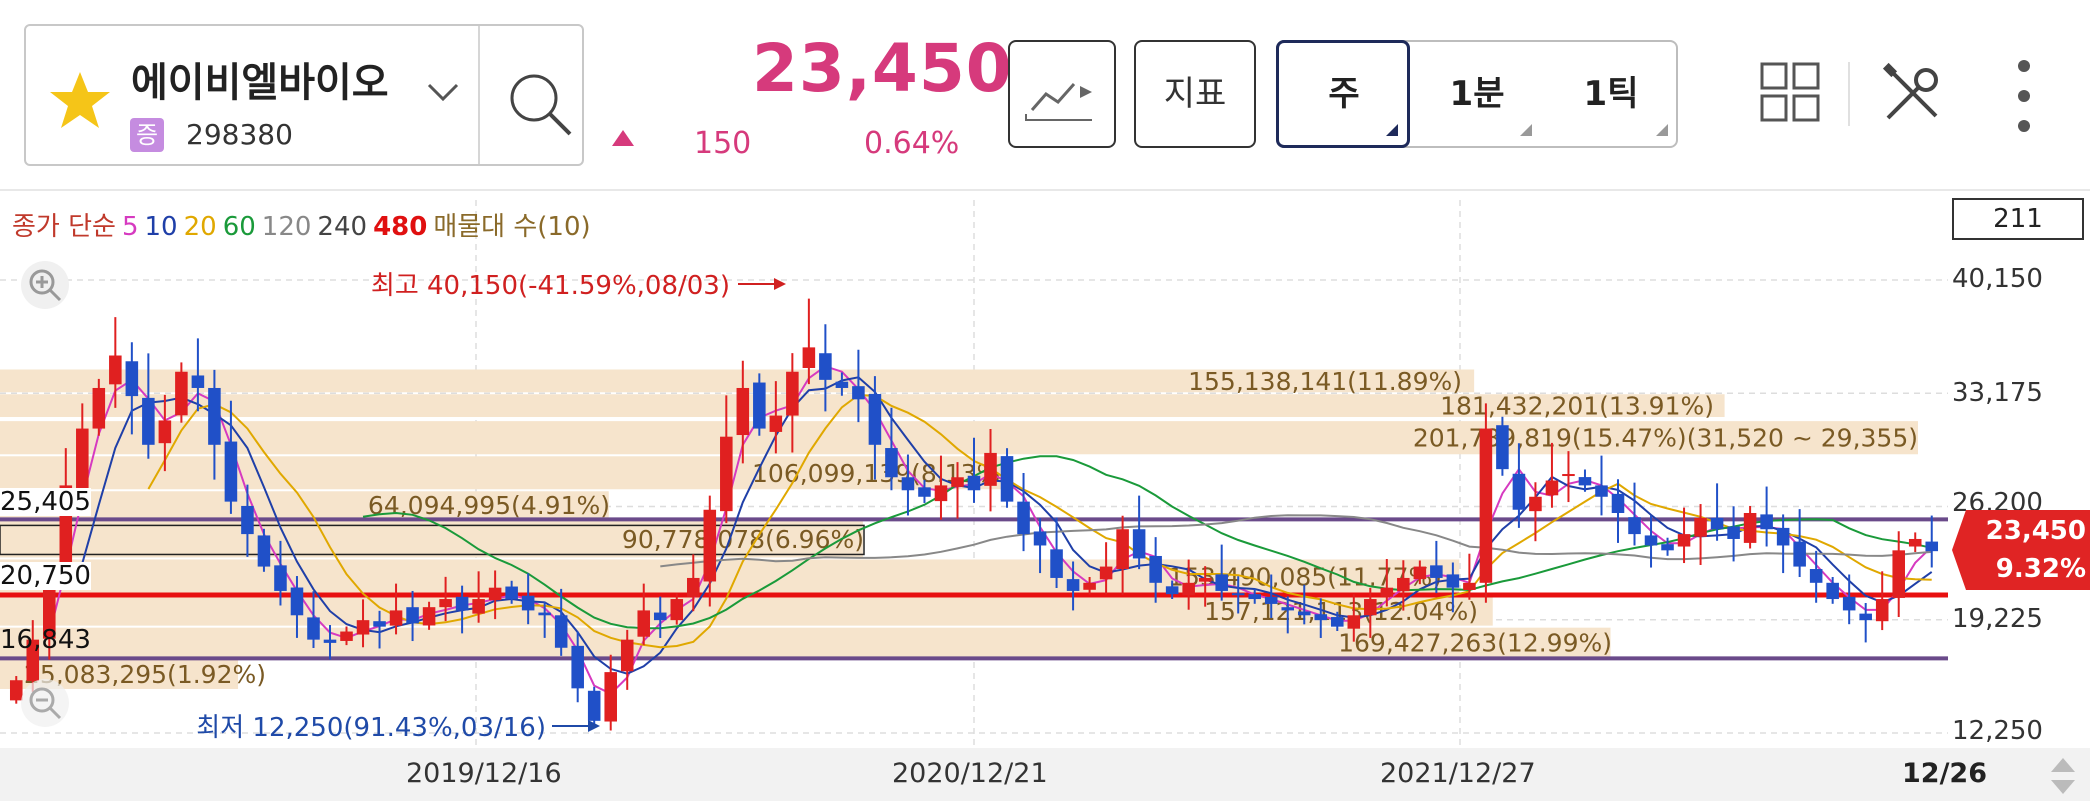 The image size is (2090, 801). I want to click on chart-type-icon, so click(1058, 102).